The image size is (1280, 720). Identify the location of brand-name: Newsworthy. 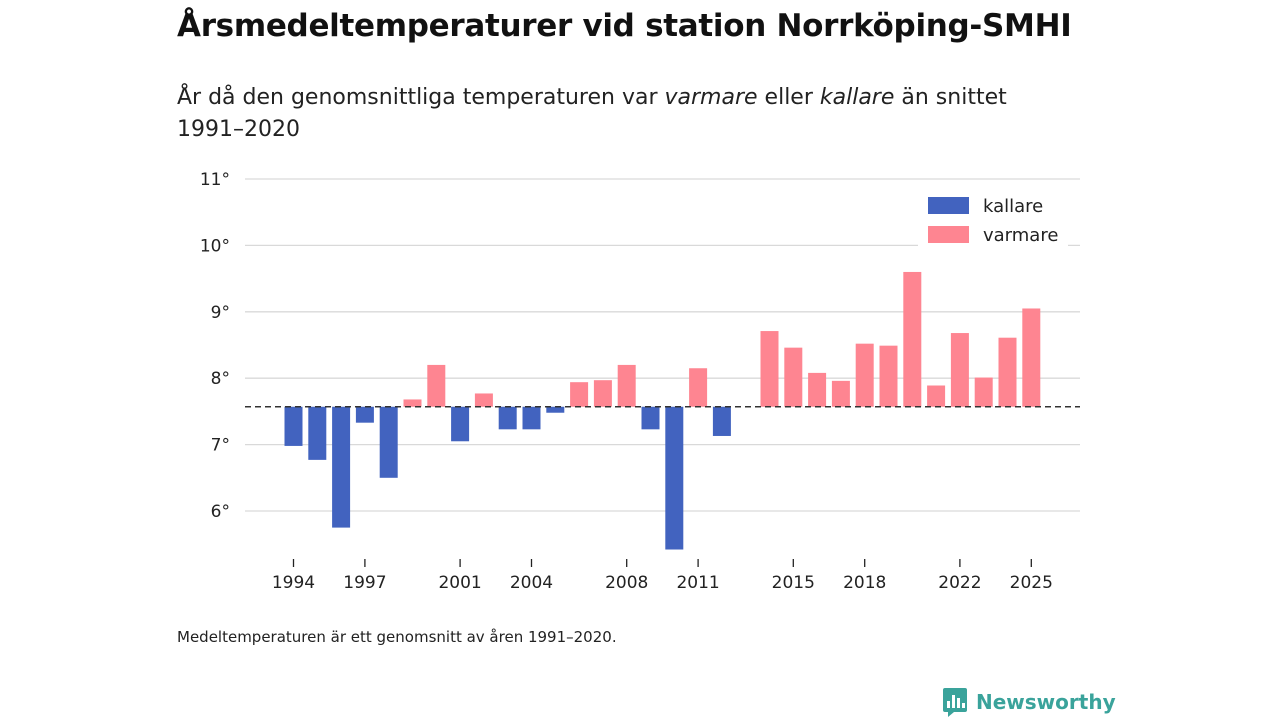
(1046, 702).